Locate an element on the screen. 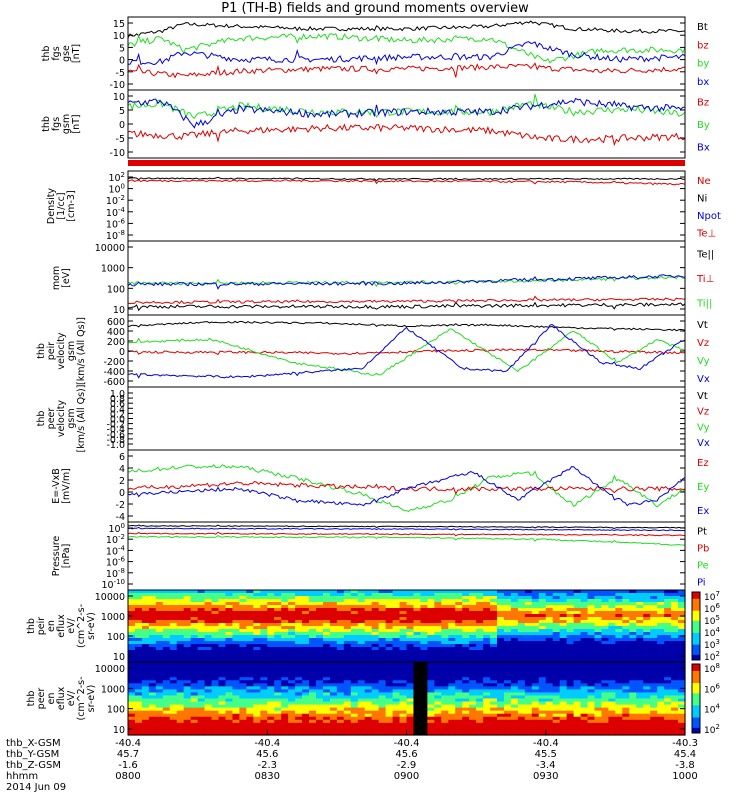 The image size is (750, 800). x-tick-label: -2.9 is located at coordinates (407, 765).